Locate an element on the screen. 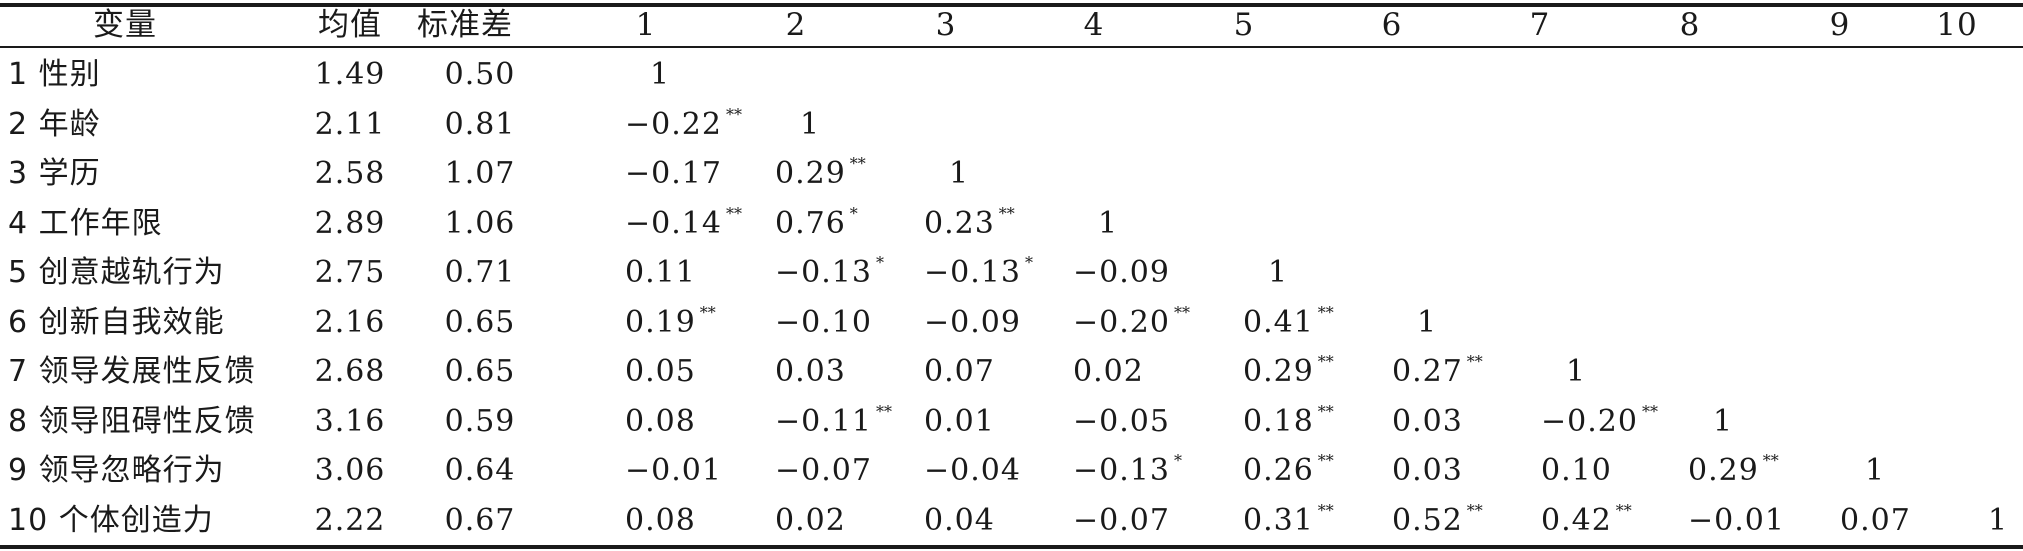  correlation-value: 0.41 is located at coordinates (1278, 322).